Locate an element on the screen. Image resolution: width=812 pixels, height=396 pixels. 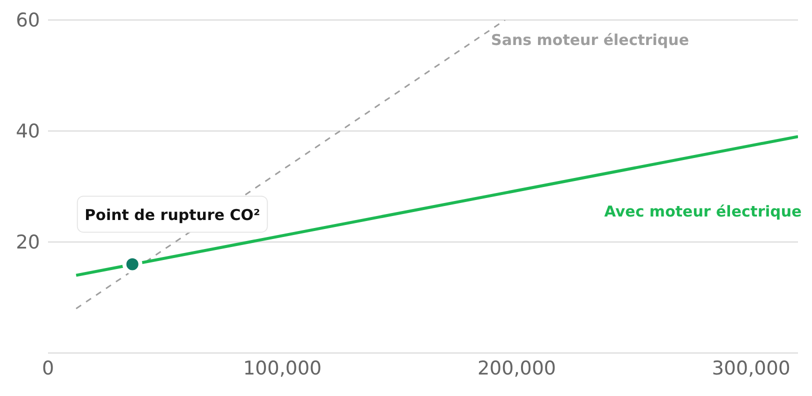
y-tick-label: 40 is located at coordinates (28, 131).